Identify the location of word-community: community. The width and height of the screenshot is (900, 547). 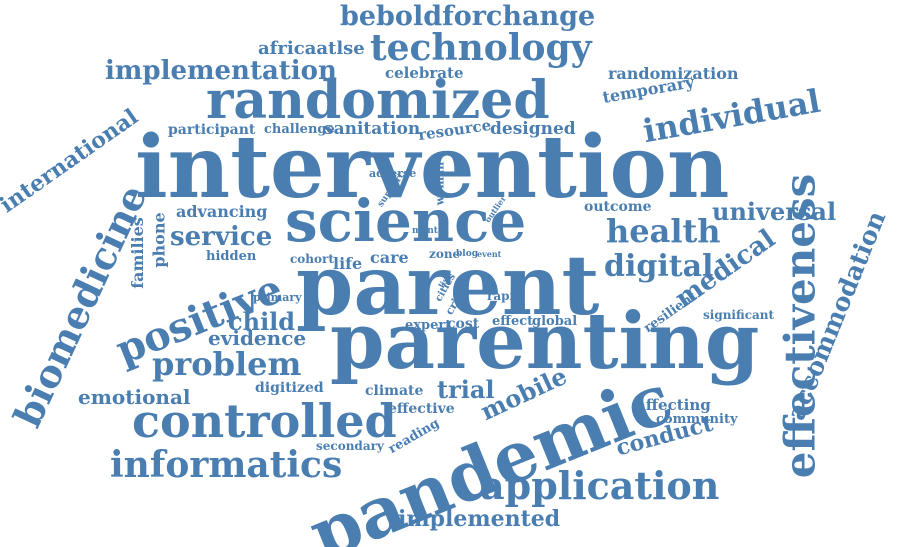
(697, 419).